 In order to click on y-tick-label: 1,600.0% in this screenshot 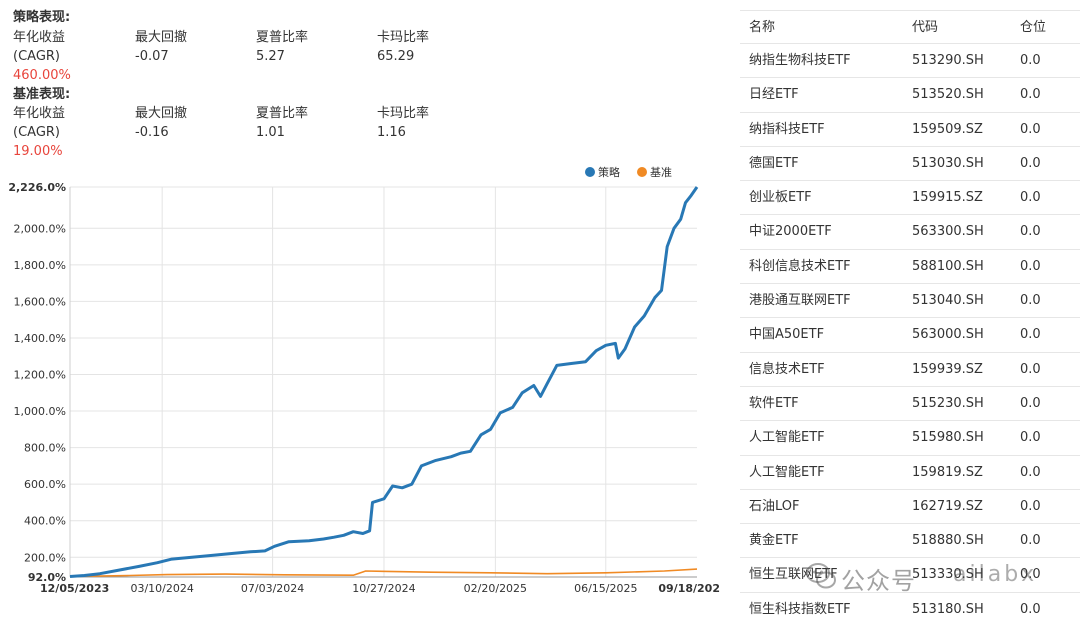, I will do `click(40, 301)`.